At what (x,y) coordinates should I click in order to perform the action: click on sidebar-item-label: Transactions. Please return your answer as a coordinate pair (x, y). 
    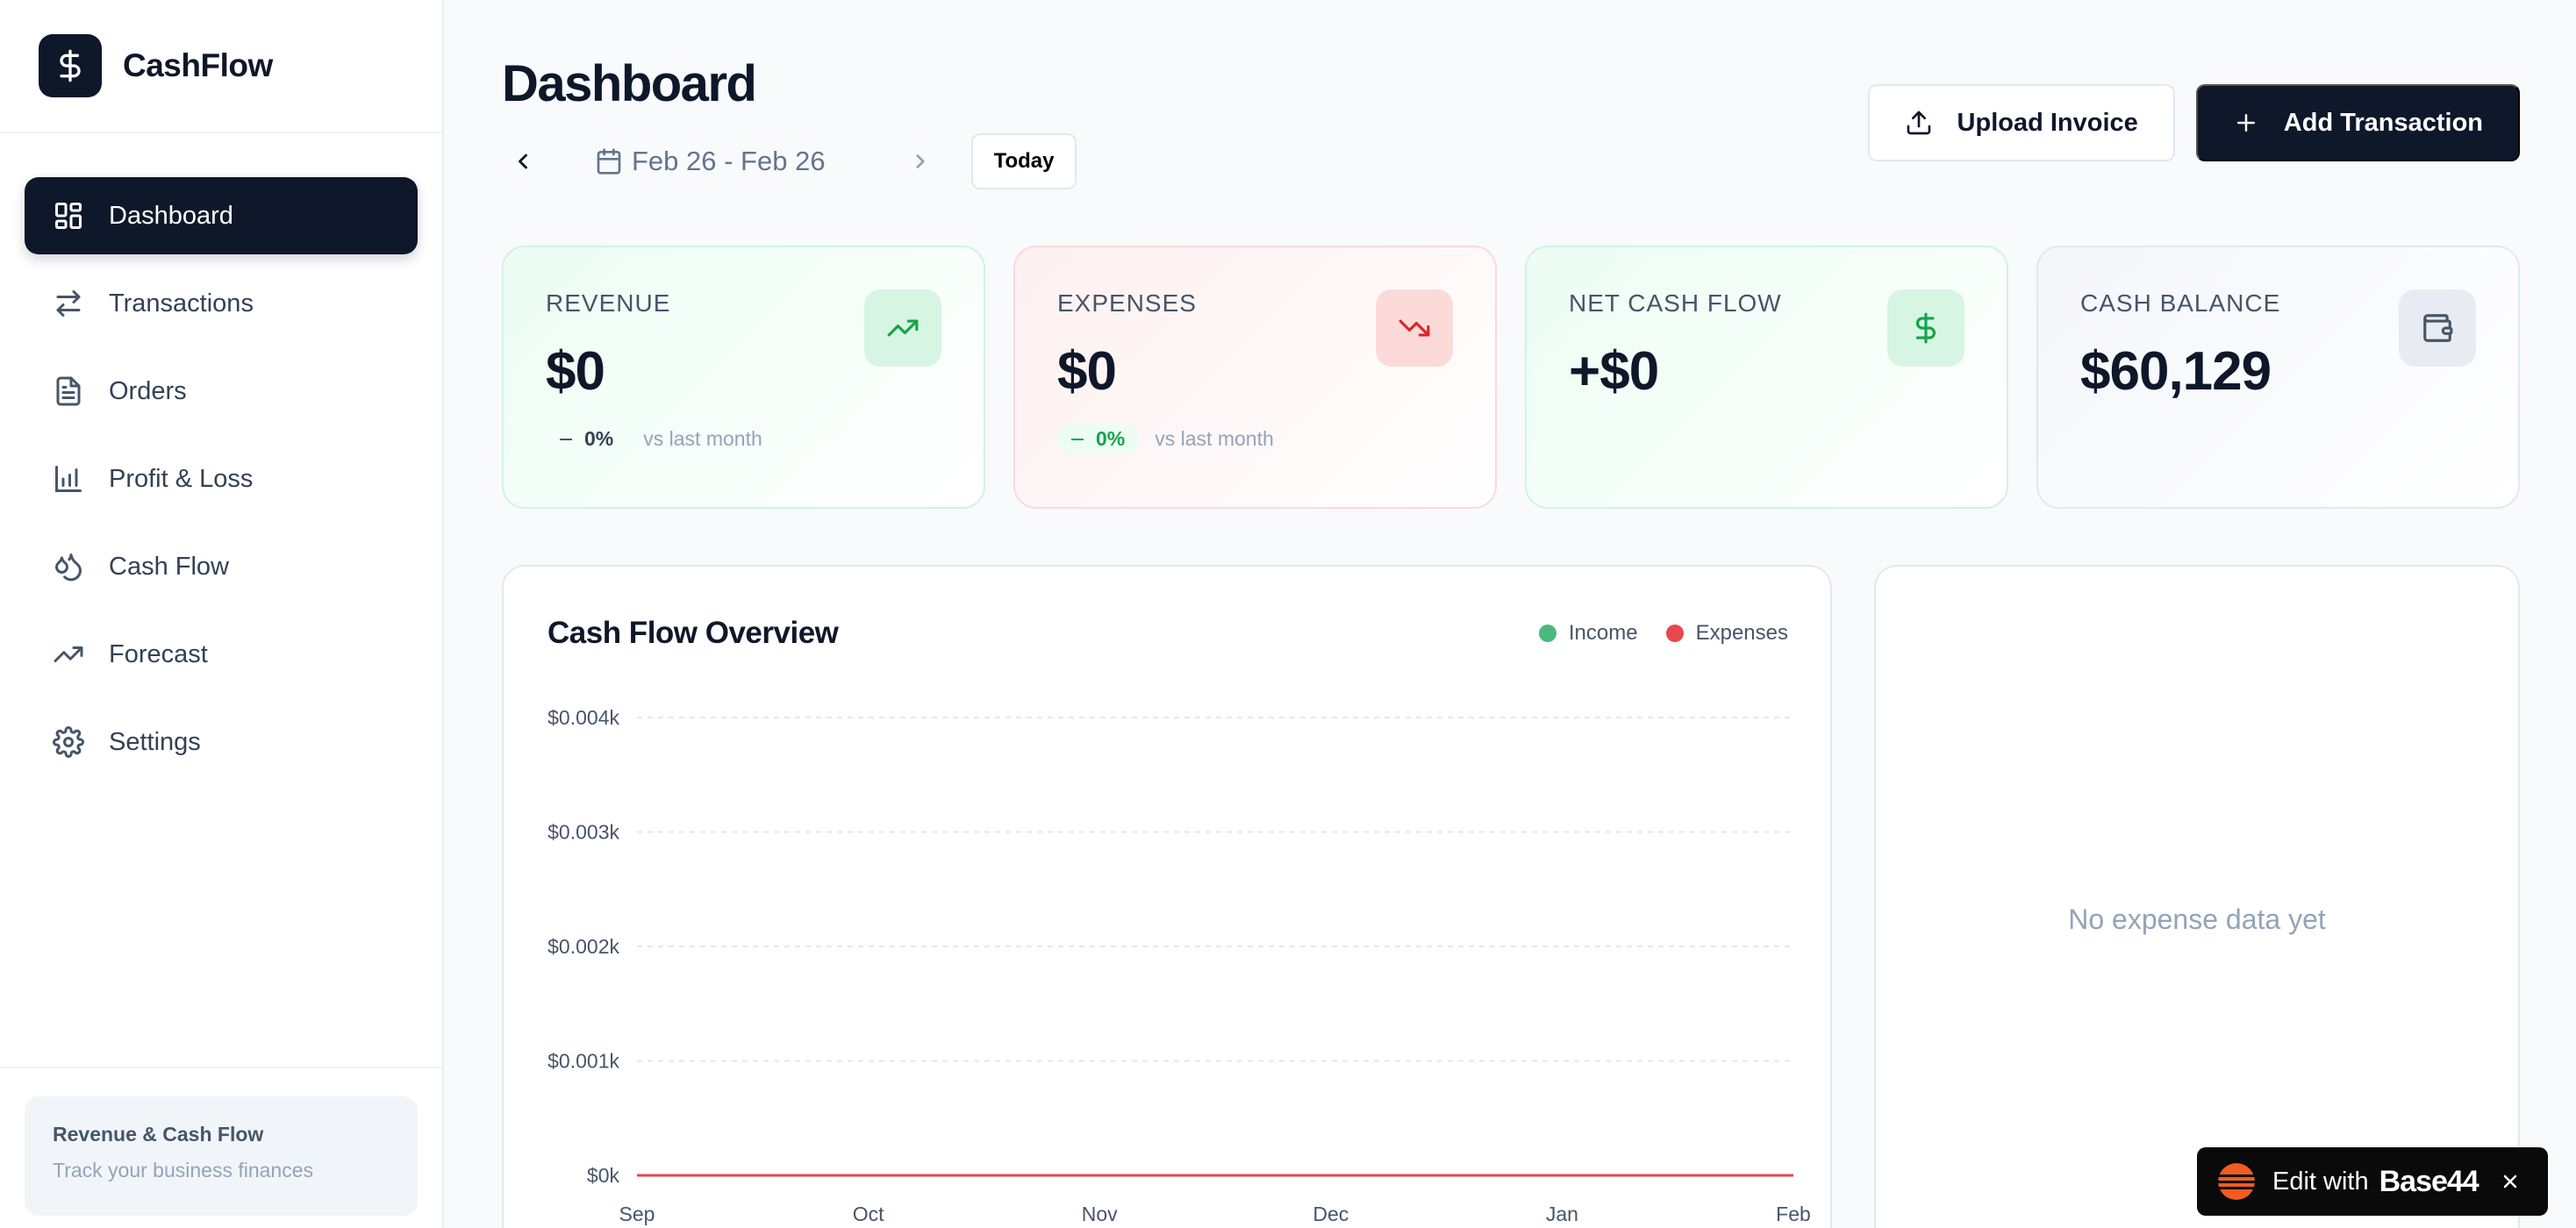
    Looking at the image, I should click on (181, 303).